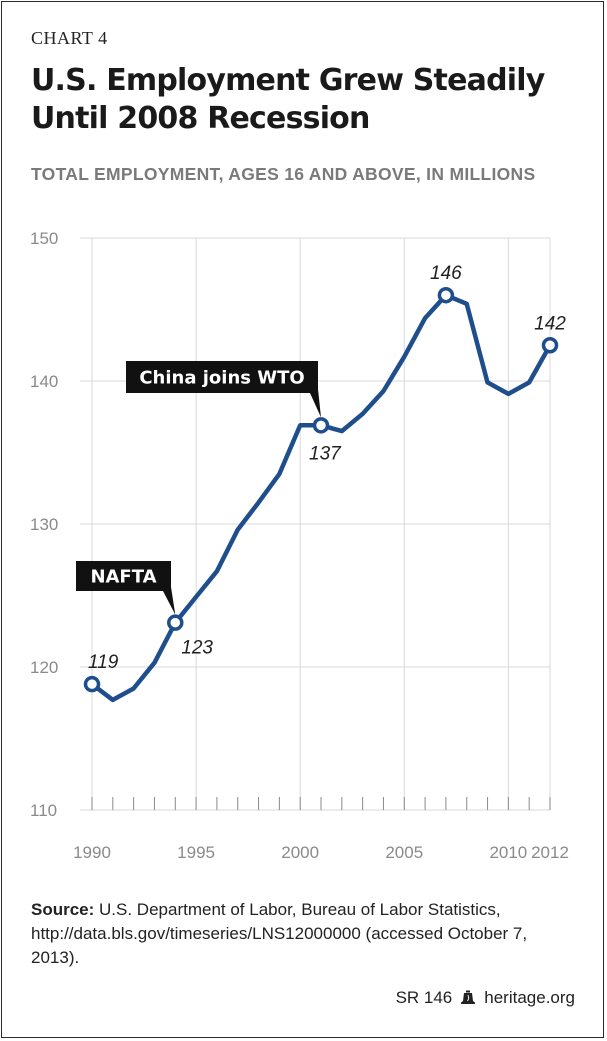 The image size is (607, 1041). What do you see at coordinates (69, 38) in the screenshot?
I see `chart-number: CHART 4` at bounding box center [69, 38].